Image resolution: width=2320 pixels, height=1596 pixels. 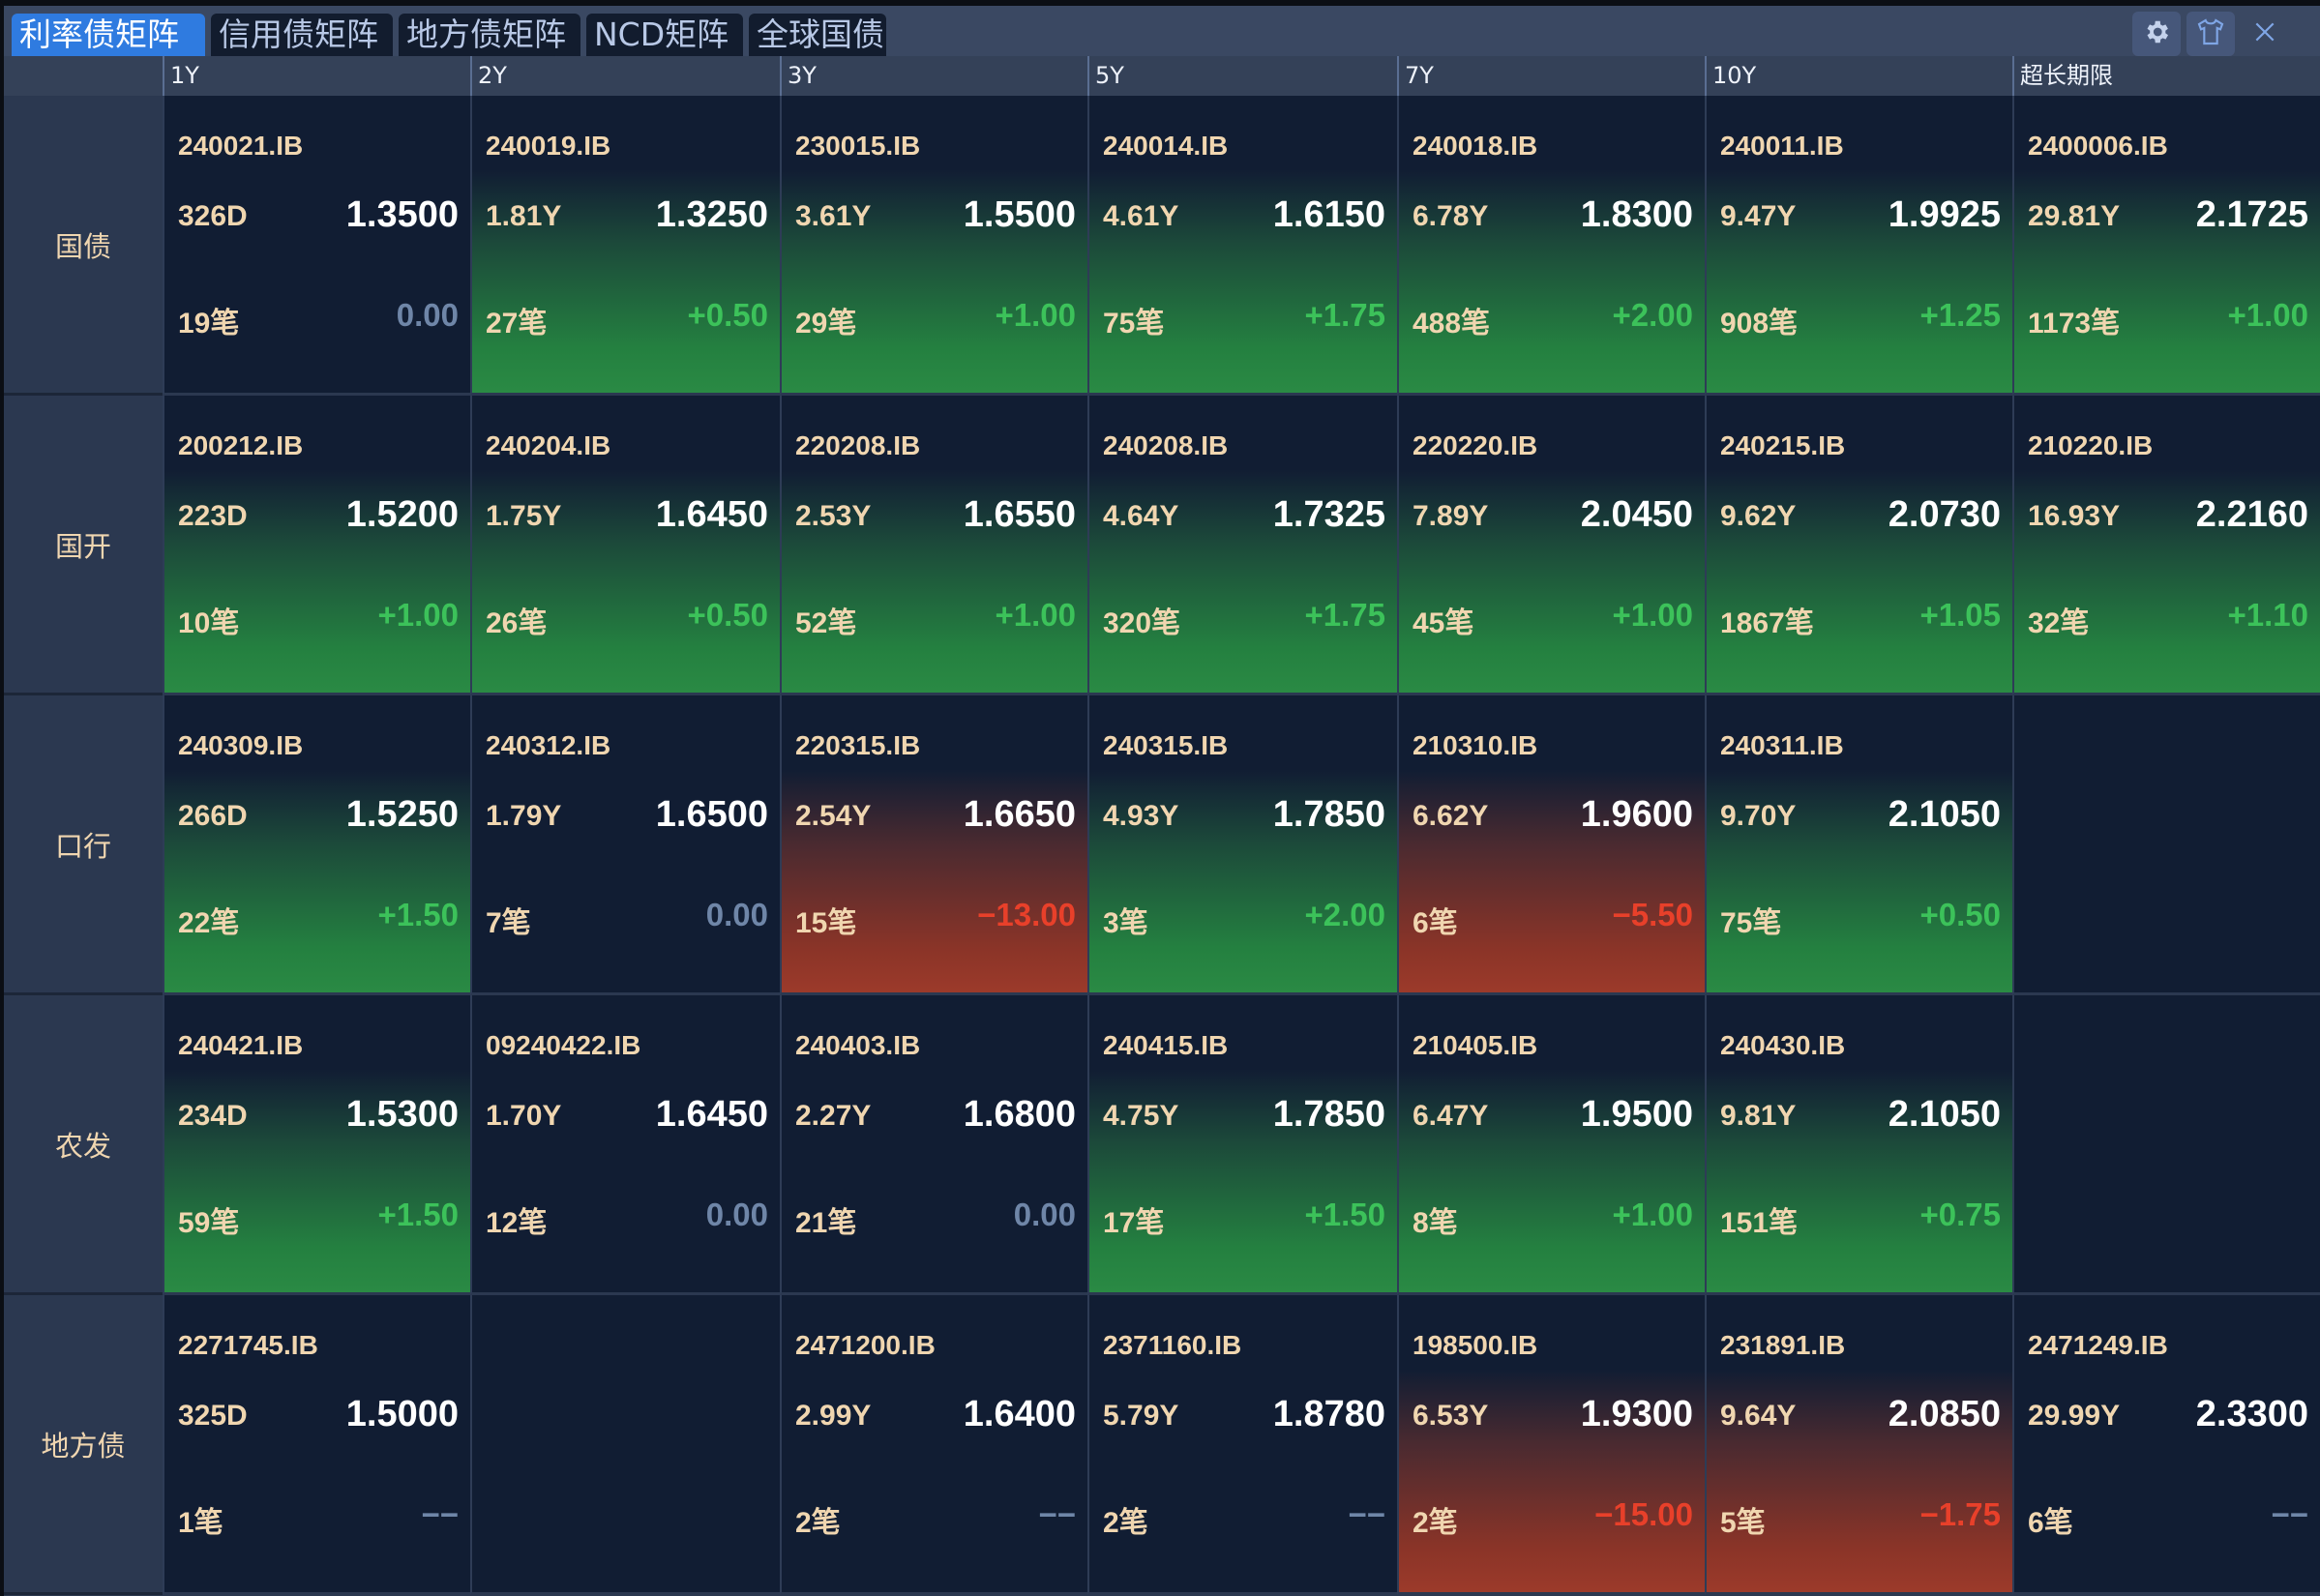 I want to click on bond-cell: 2400006.IB 29.81Y 2.1725 1173笔 +1.00, so click(x=2166, y=246).